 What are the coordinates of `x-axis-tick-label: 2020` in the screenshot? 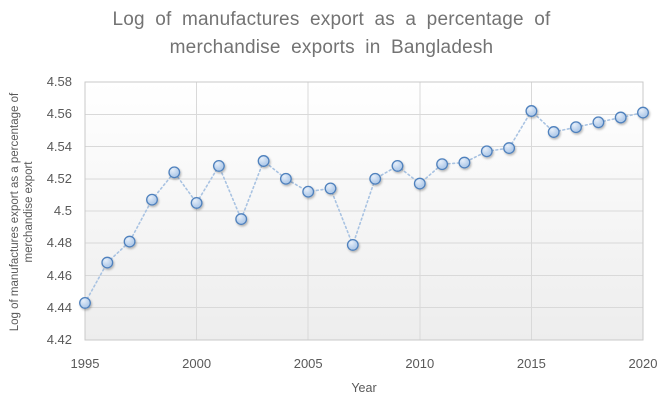 It's located at (643, 363).